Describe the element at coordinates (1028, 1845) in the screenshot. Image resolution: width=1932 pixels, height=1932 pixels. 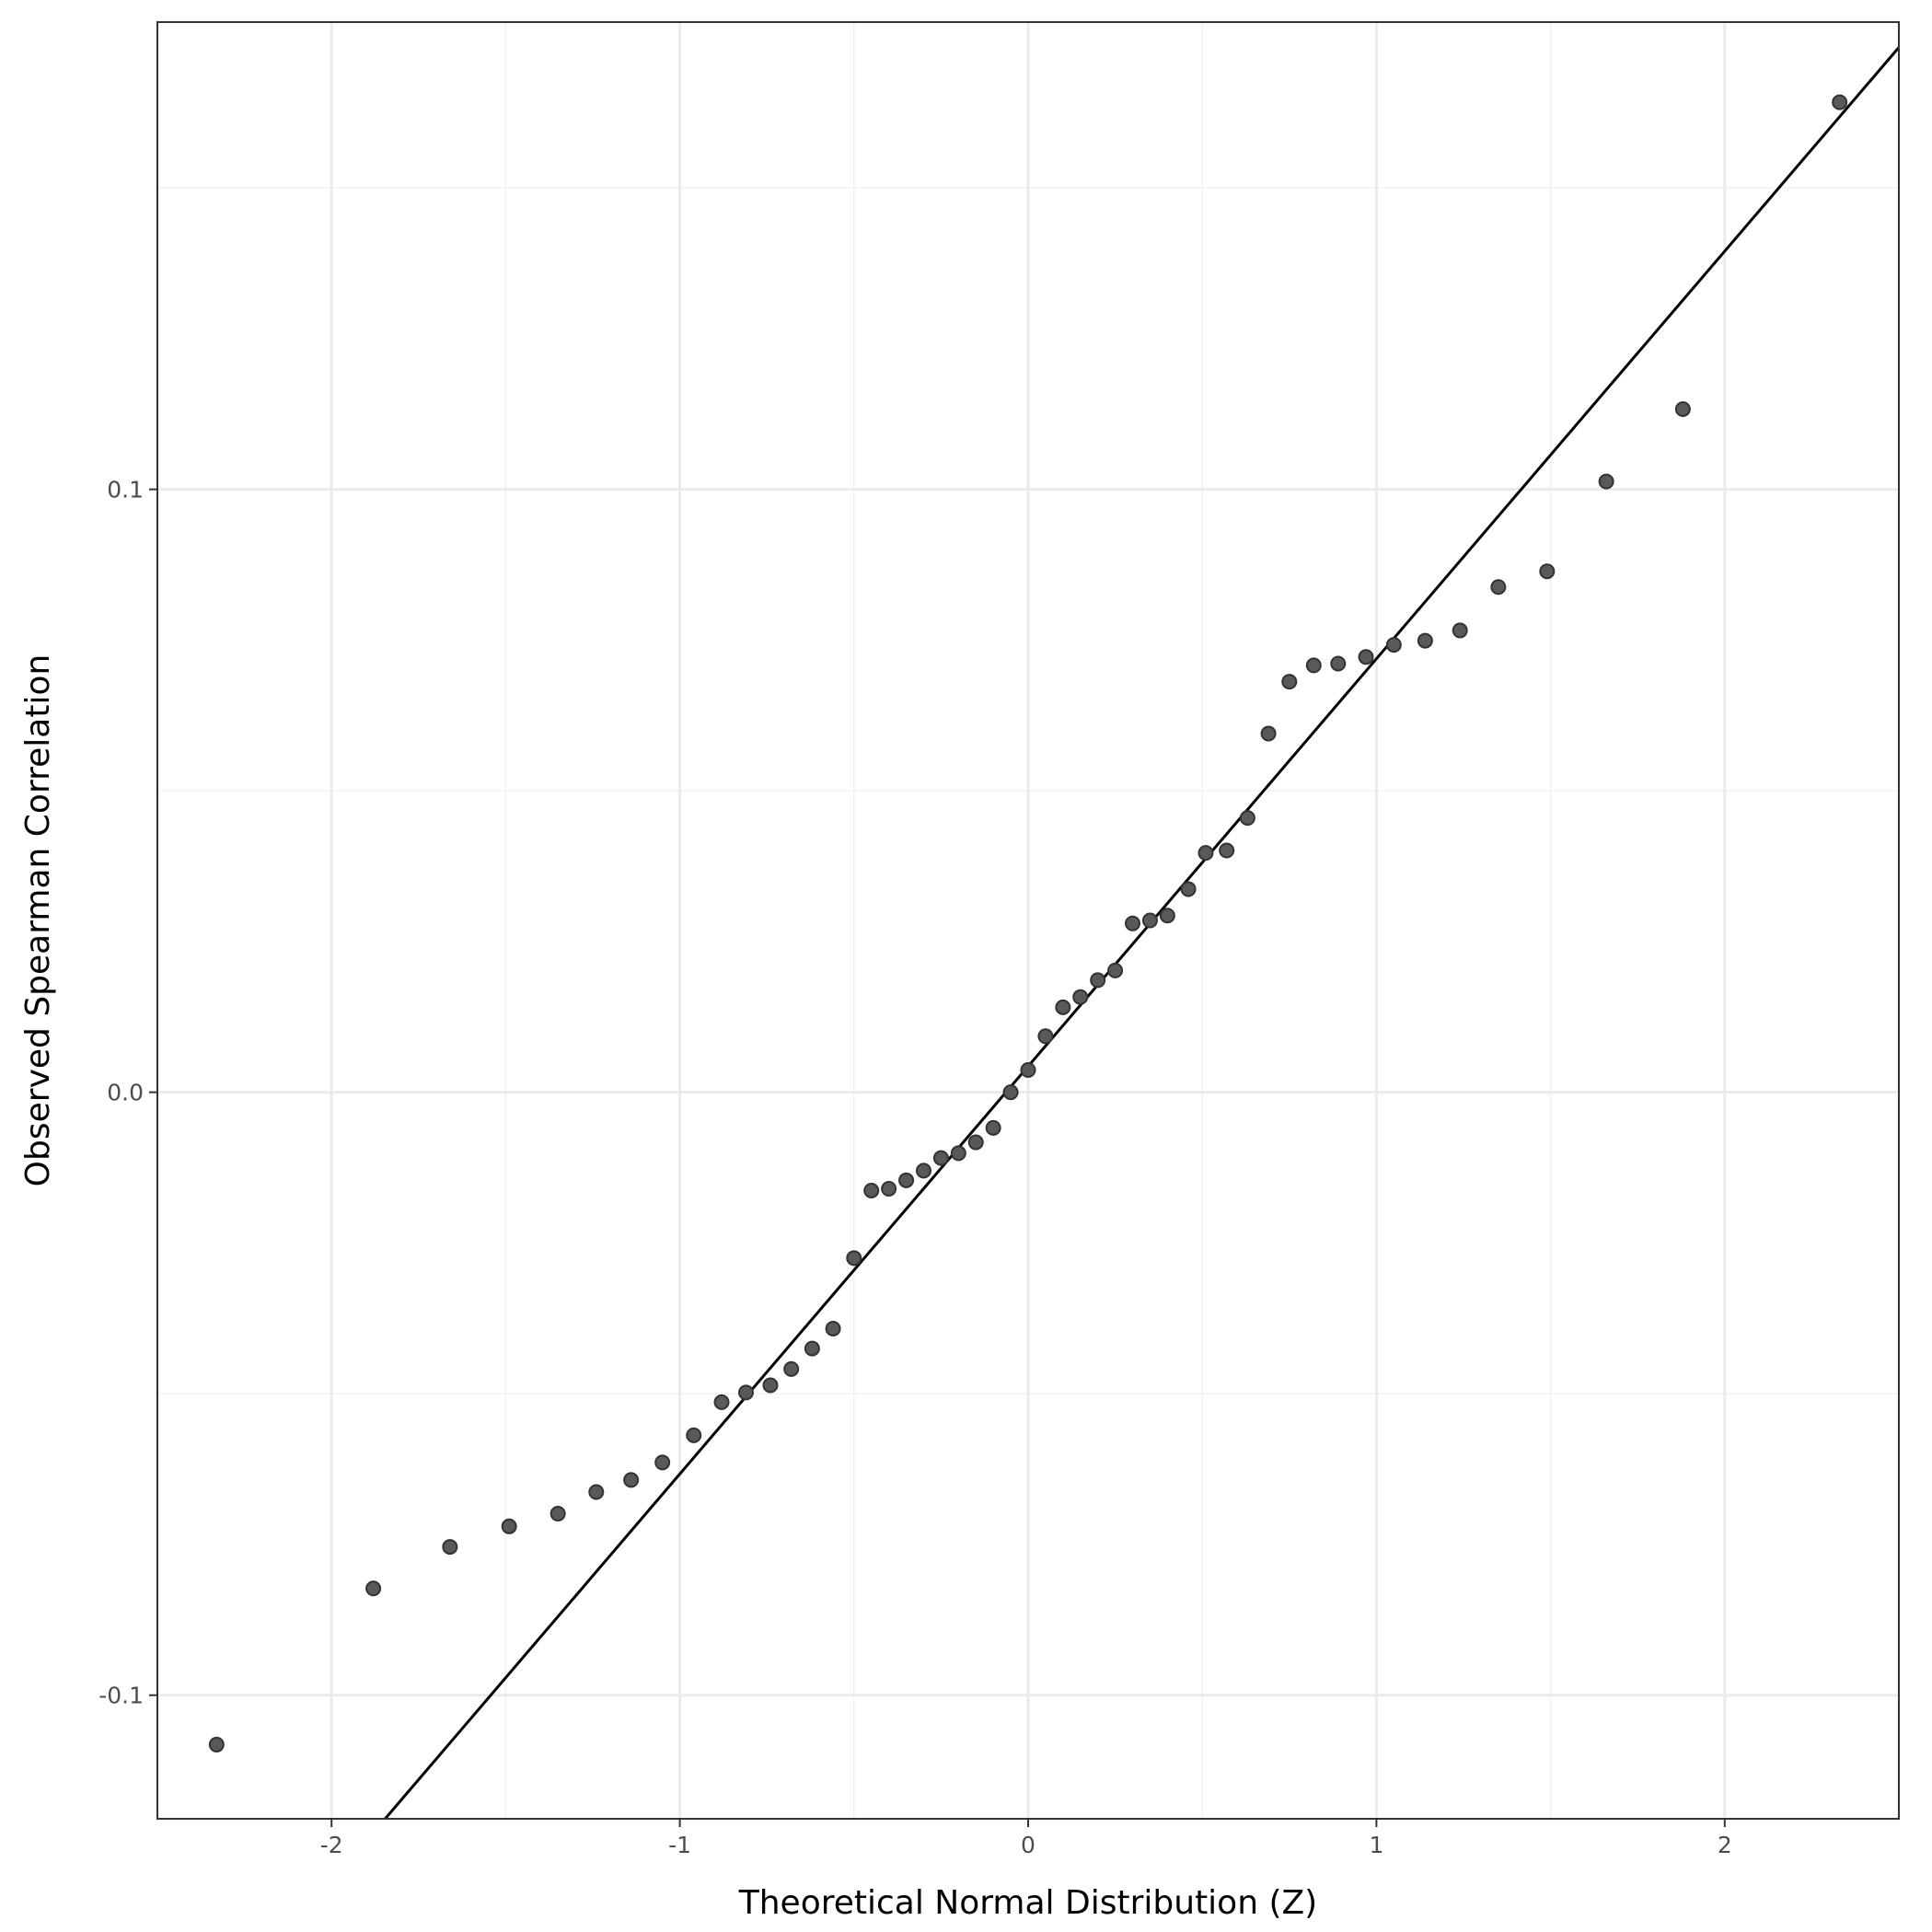
I see `x-tick-label: 0` at that location.